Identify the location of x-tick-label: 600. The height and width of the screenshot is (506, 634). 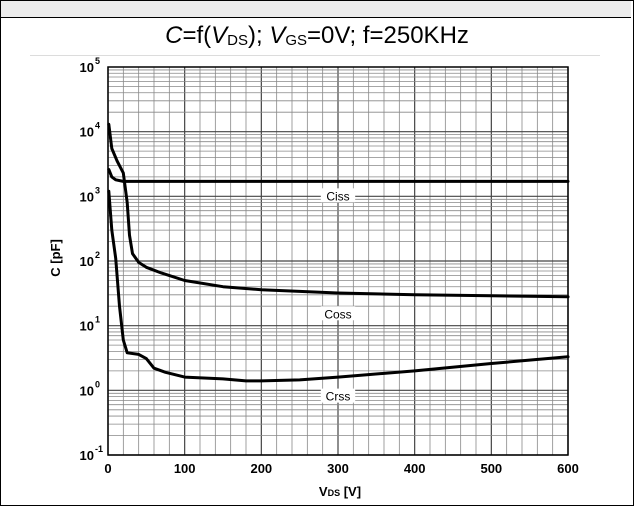
(568, 468).